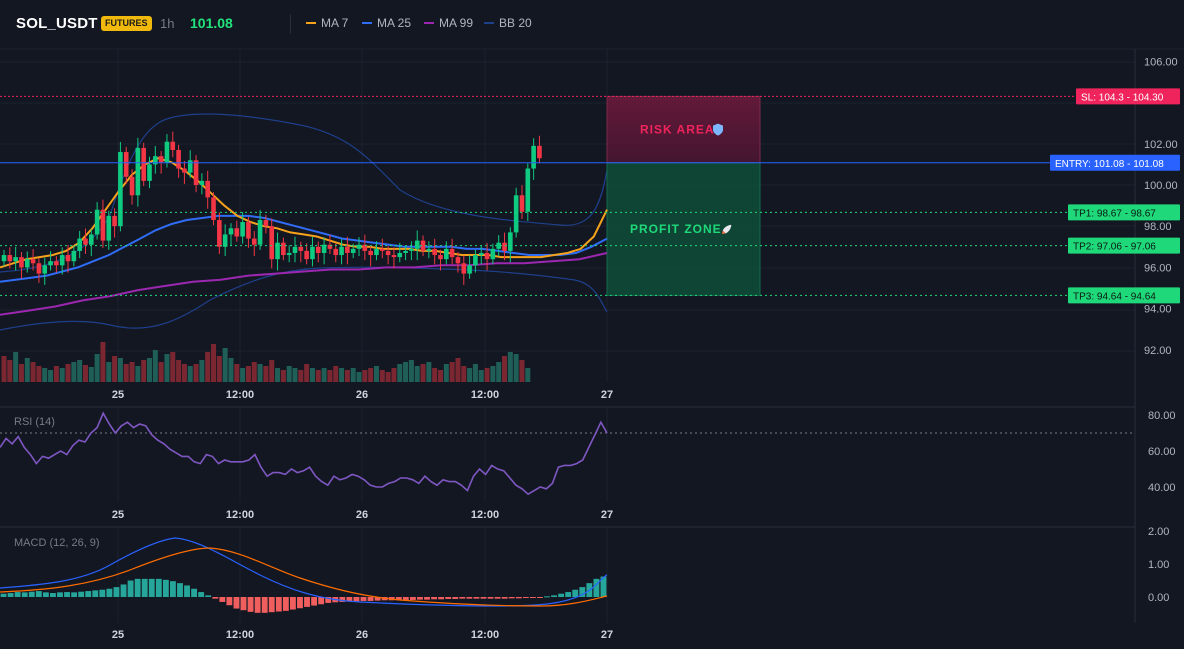  I want to click on shield-shape, so click(718, 129).